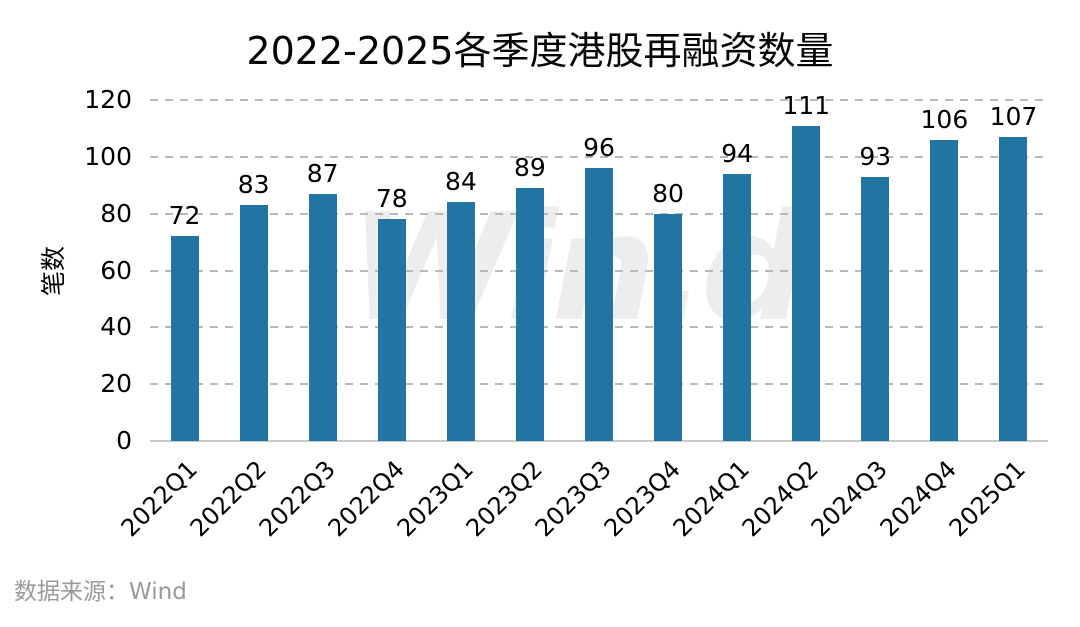 The height and width of the screenshot is (627, 1080). I want to click on bar-2023Q1, so click(460, 321).